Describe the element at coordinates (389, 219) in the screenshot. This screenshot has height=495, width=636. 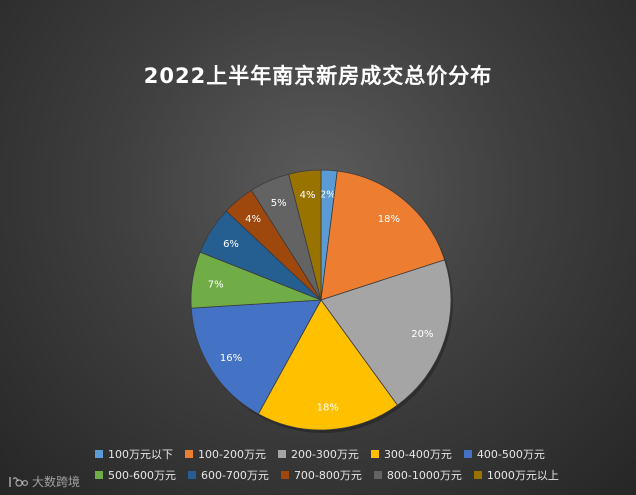
I see `pie-data-label-2: 18%` at that location.